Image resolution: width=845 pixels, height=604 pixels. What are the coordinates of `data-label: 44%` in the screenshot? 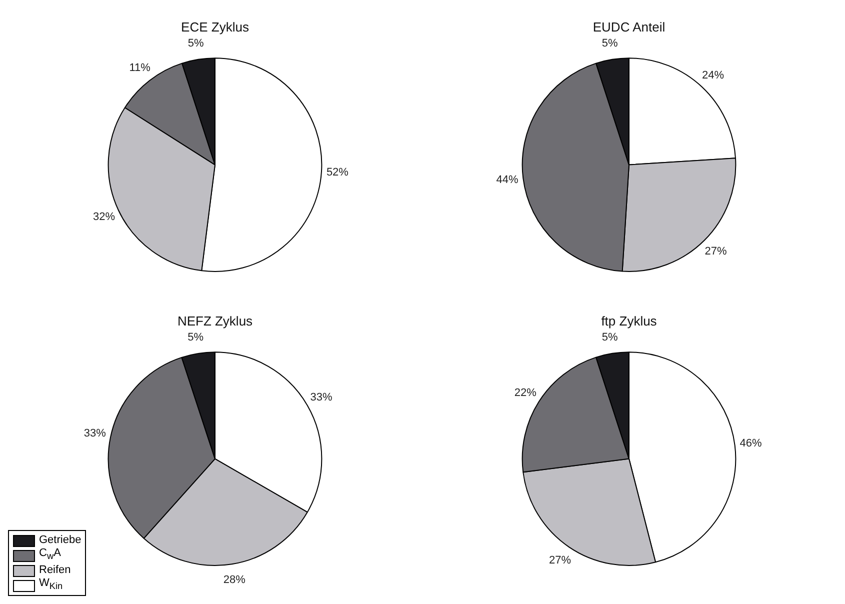 It's located at (507, 180).